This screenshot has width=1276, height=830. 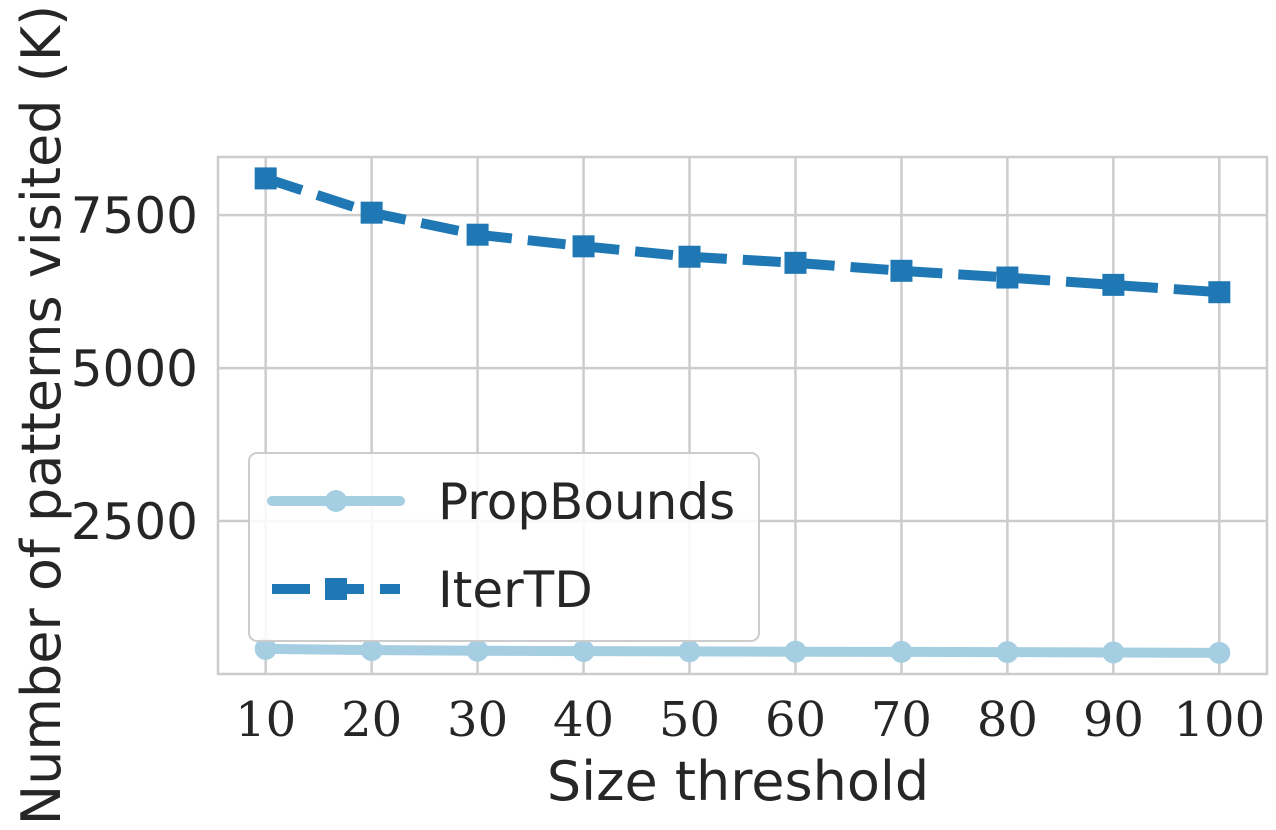 What do you see at coordinates (1007, 720) in the screenshot?
I see `x-tick-label: 80` at bounding box center [1007, 720].